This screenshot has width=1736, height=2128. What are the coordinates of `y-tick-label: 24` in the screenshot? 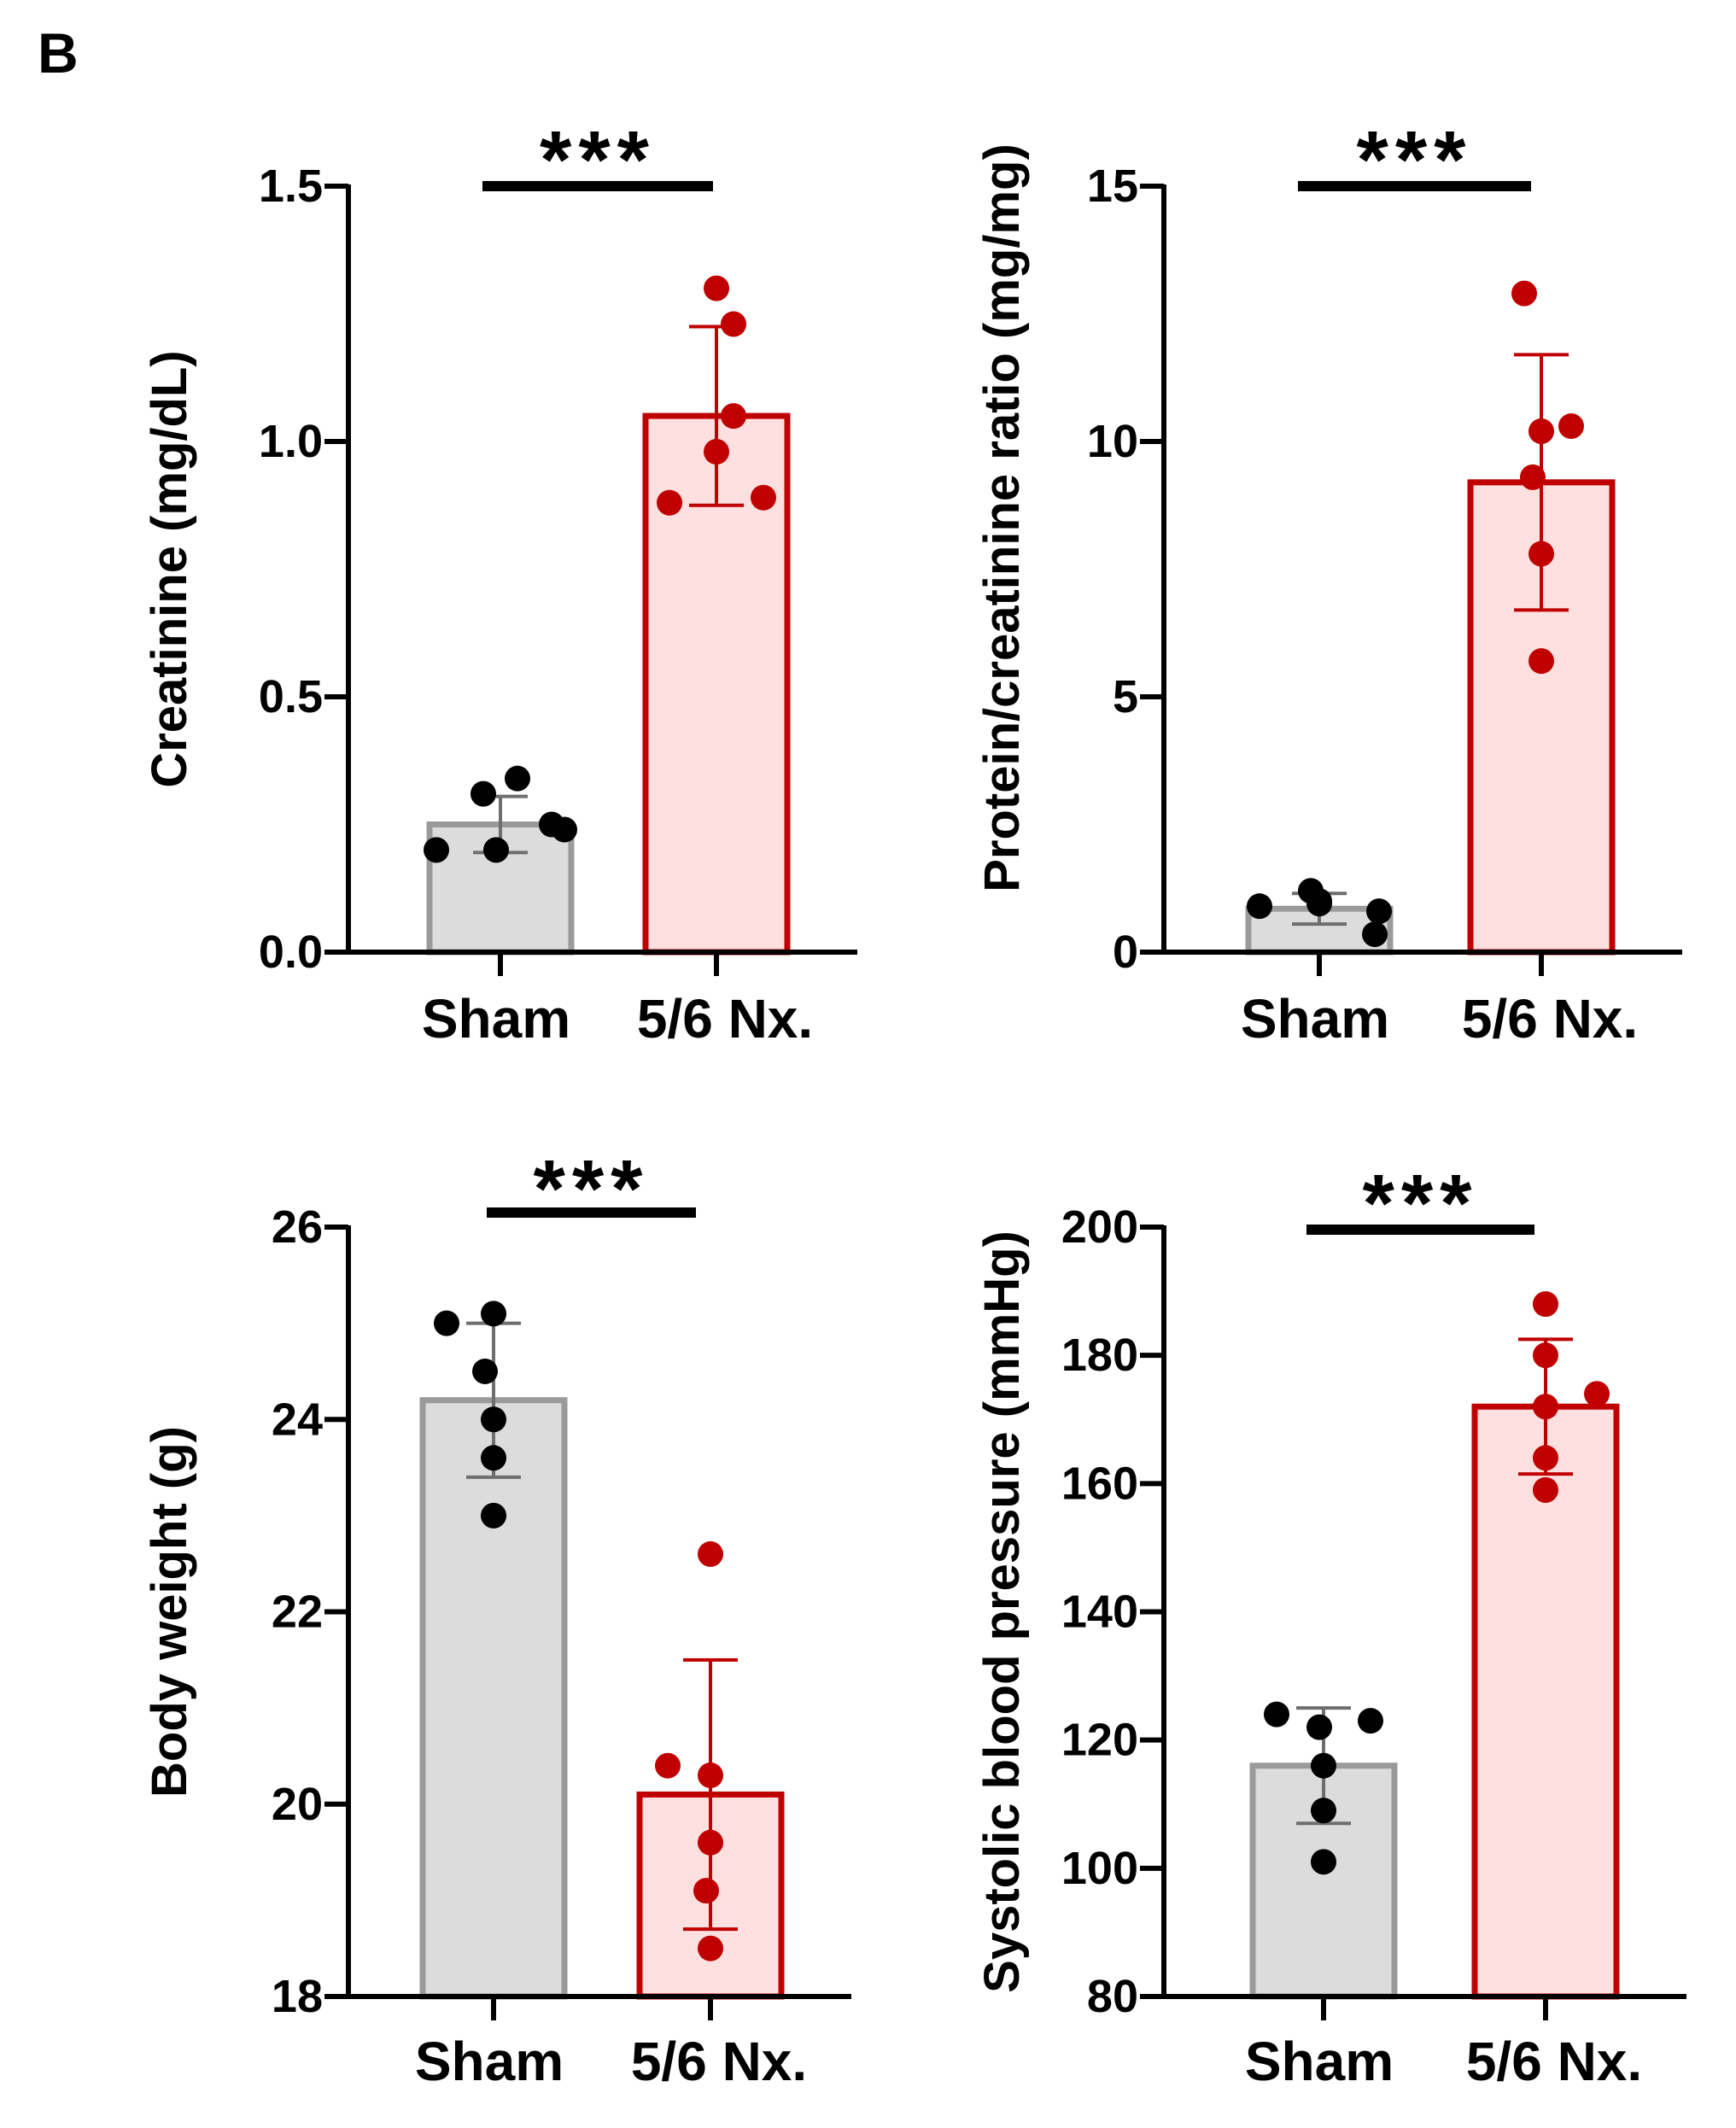 It's located at (297, 1419).